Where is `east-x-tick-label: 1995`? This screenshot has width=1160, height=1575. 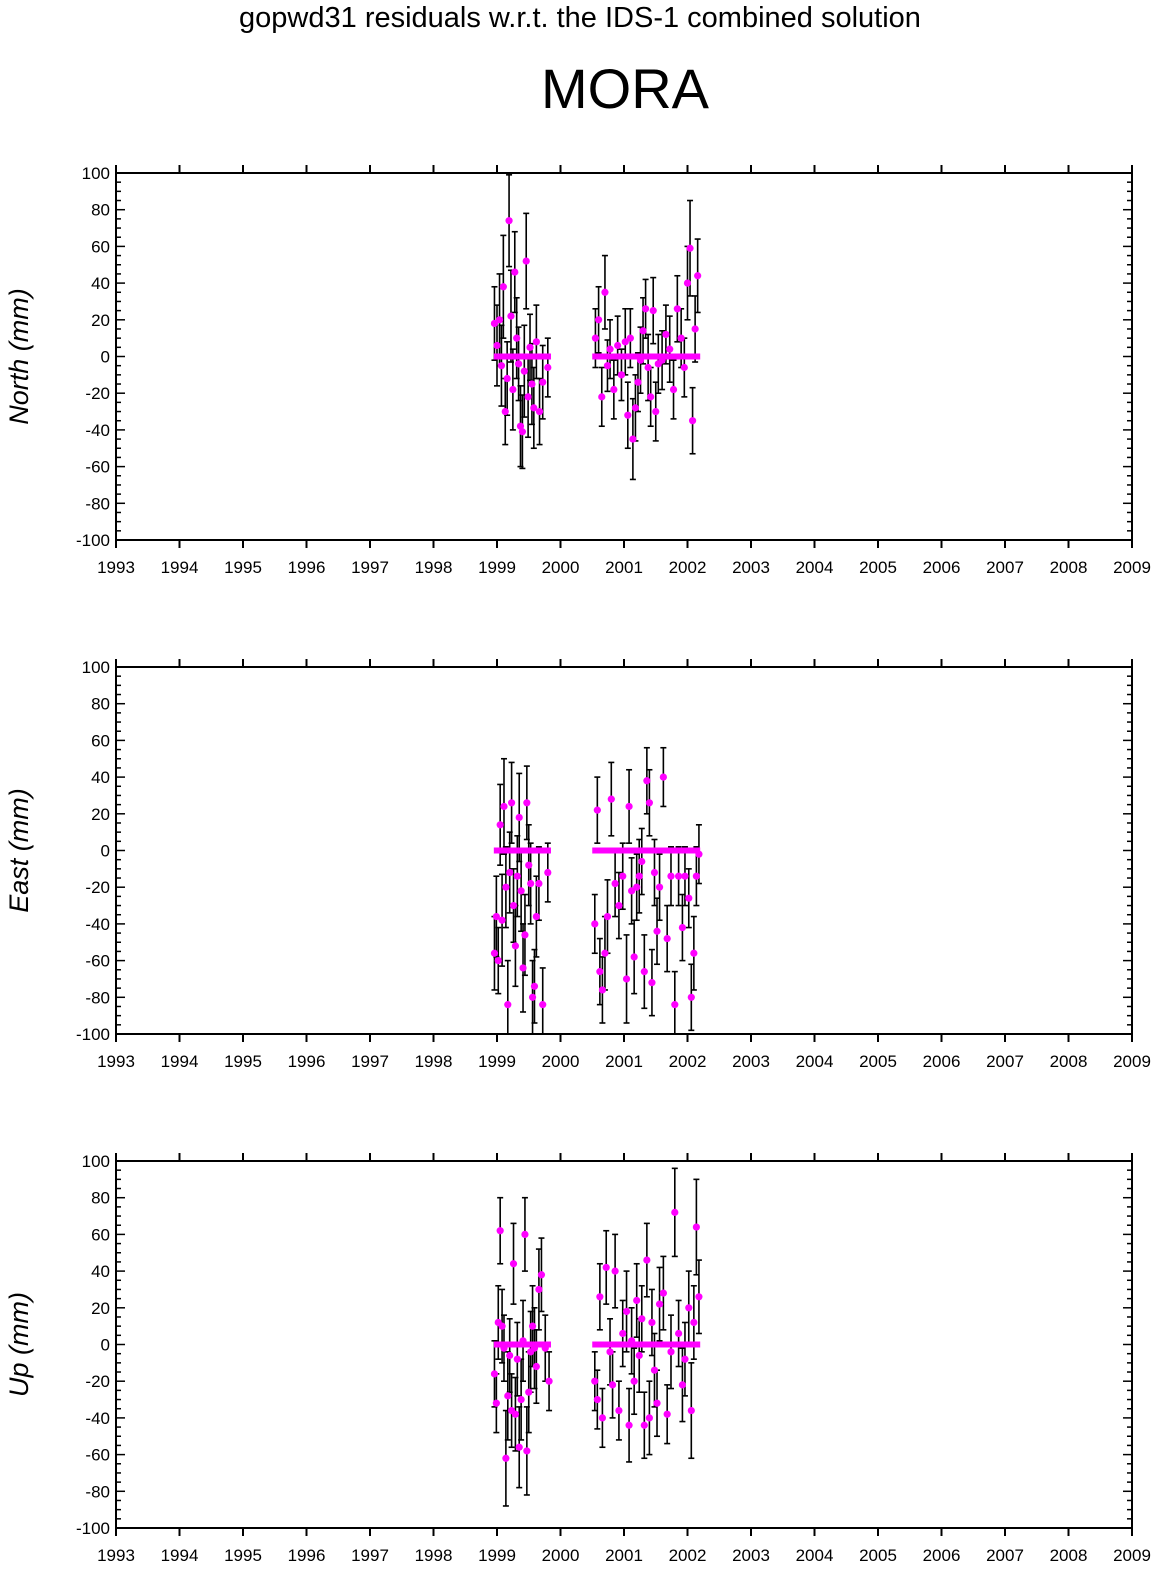 east-x-tick-label: 1995 is located at coordinates (243, 1061).